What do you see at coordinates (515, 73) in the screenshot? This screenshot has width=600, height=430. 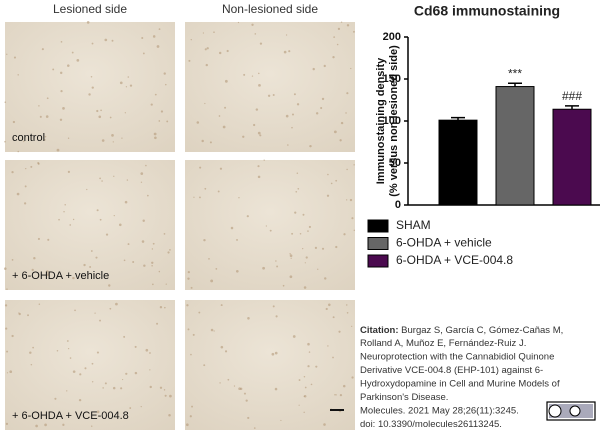 I see `significance-label: ***` at bounding box center [515, 73].